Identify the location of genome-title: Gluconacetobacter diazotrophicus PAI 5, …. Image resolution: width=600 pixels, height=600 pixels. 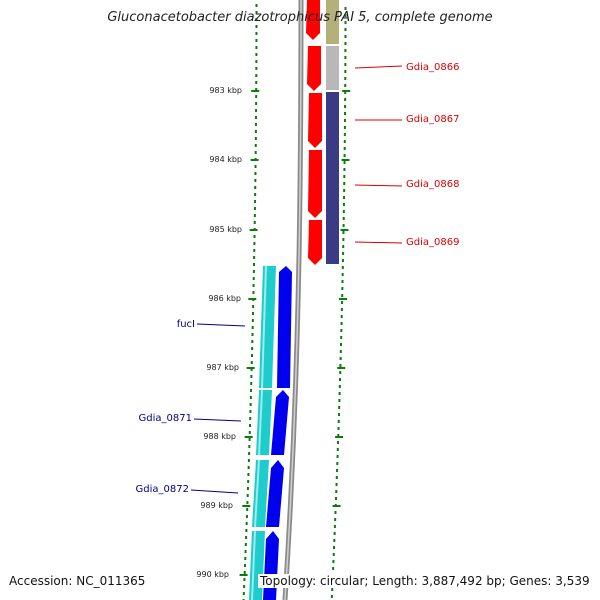
(300, 17).